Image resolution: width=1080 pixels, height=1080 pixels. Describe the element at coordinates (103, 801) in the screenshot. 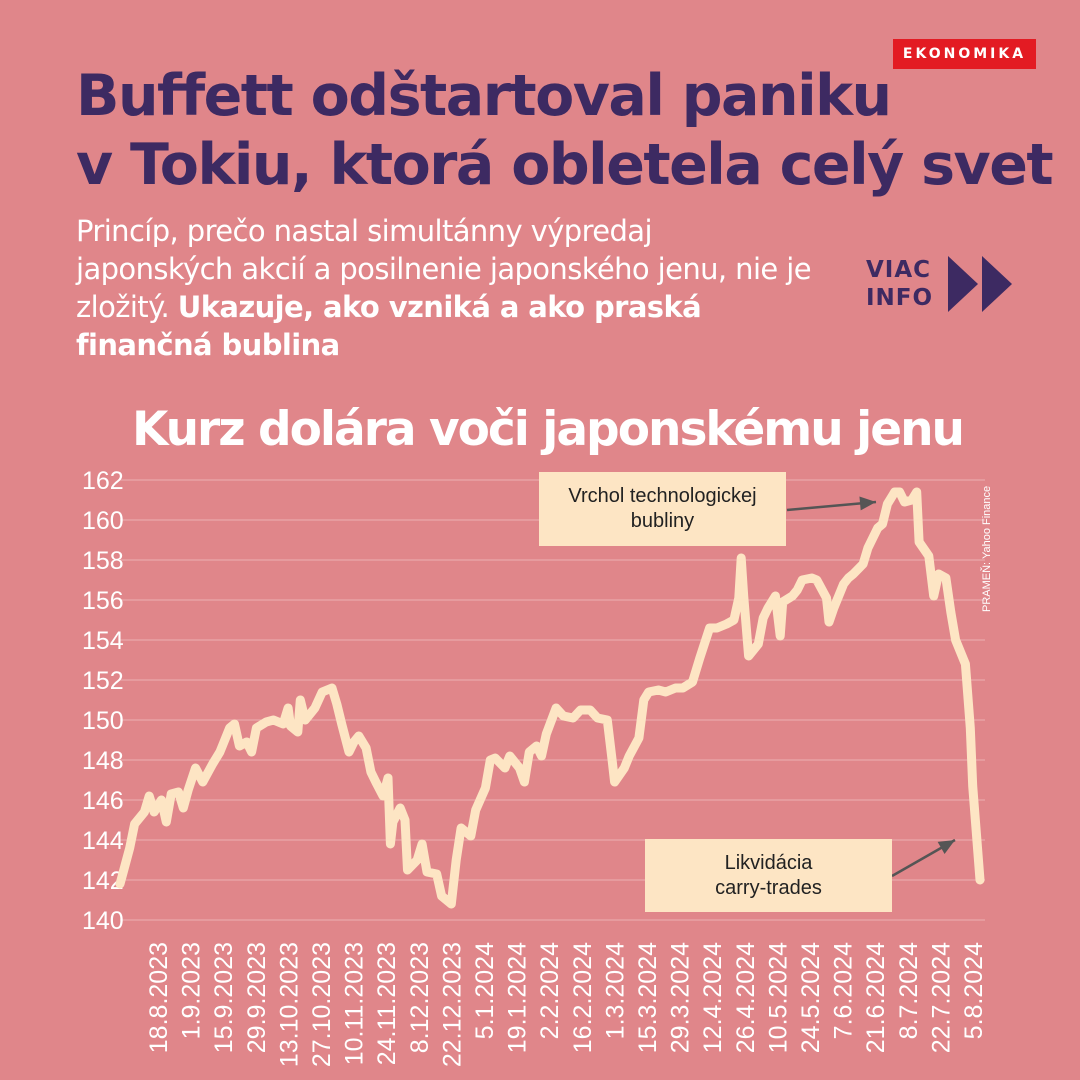

I see `y-tick-label: 146` at that location.